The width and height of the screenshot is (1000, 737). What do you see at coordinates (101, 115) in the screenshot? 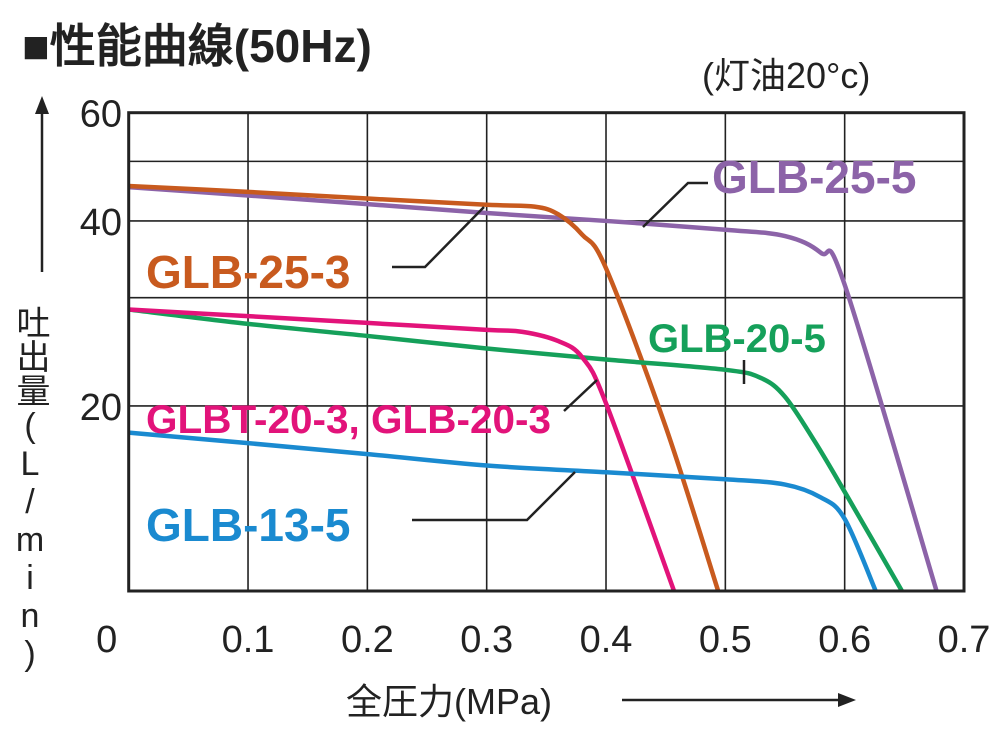
I see `y-tick-label: 60` at bounding box center [101, 115].